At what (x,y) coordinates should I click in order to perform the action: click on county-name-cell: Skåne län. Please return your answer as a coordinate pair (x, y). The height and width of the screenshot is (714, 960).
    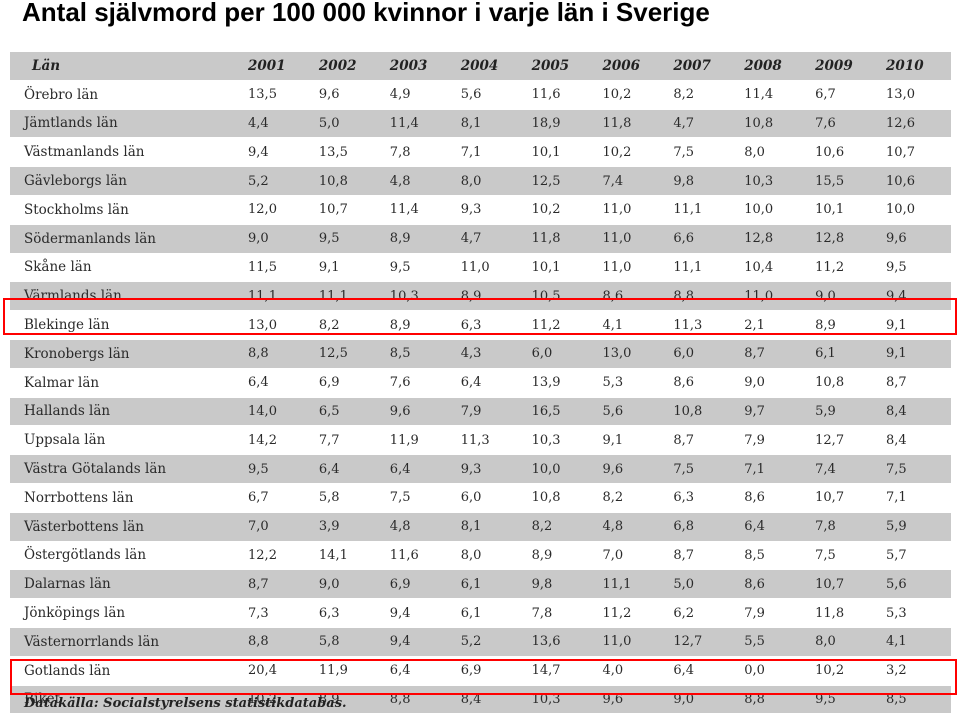
    Looking at the image, I should click on (126, 268).